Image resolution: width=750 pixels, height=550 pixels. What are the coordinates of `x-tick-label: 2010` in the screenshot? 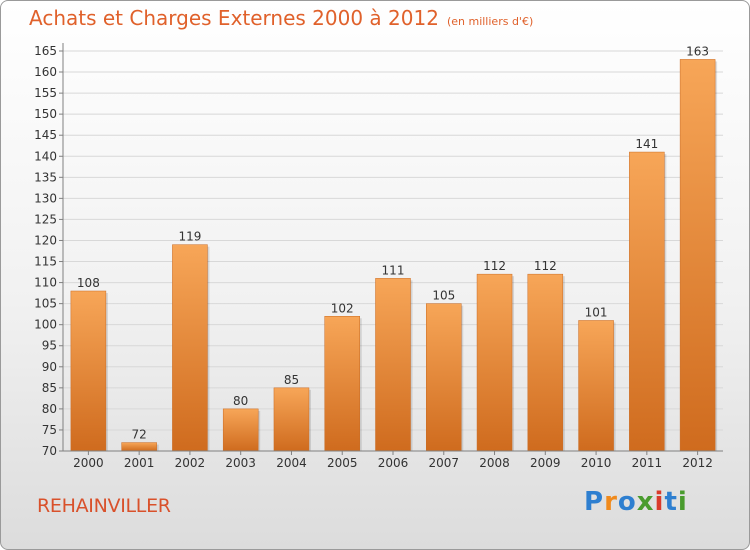 It's located at (596, 463).